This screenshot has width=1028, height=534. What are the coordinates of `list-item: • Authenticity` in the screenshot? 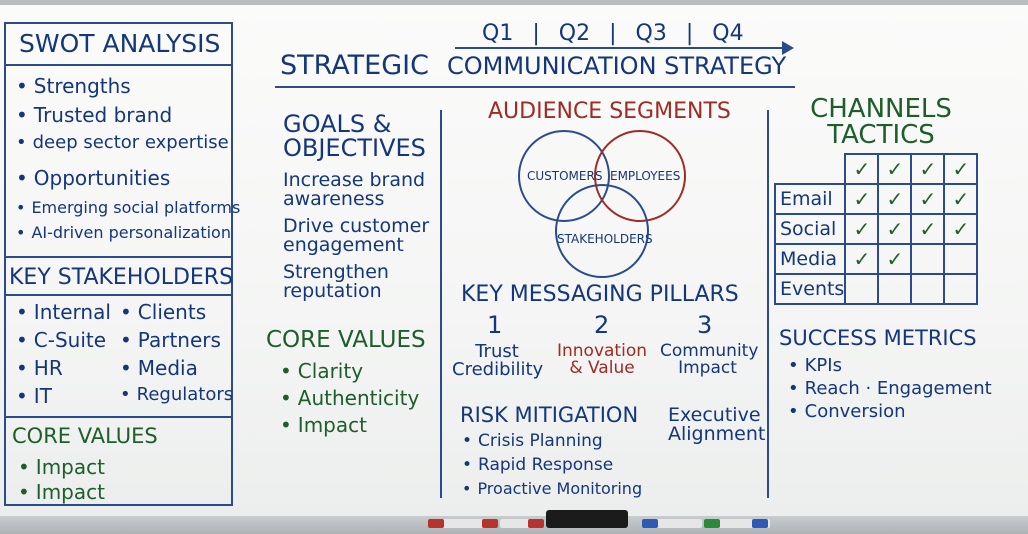 It's located at (350, 398).